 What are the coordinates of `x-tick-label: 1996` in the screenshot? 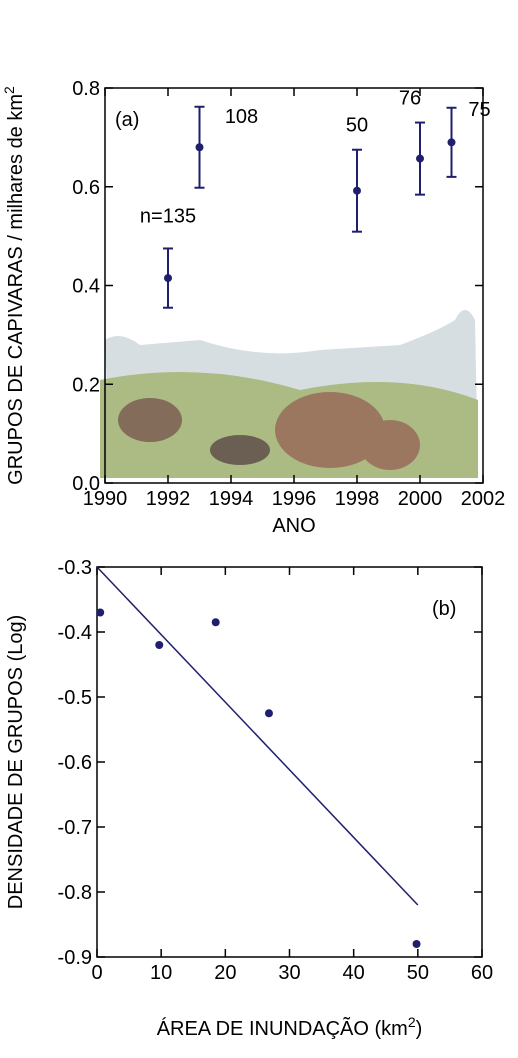 It's located at (294, 499).